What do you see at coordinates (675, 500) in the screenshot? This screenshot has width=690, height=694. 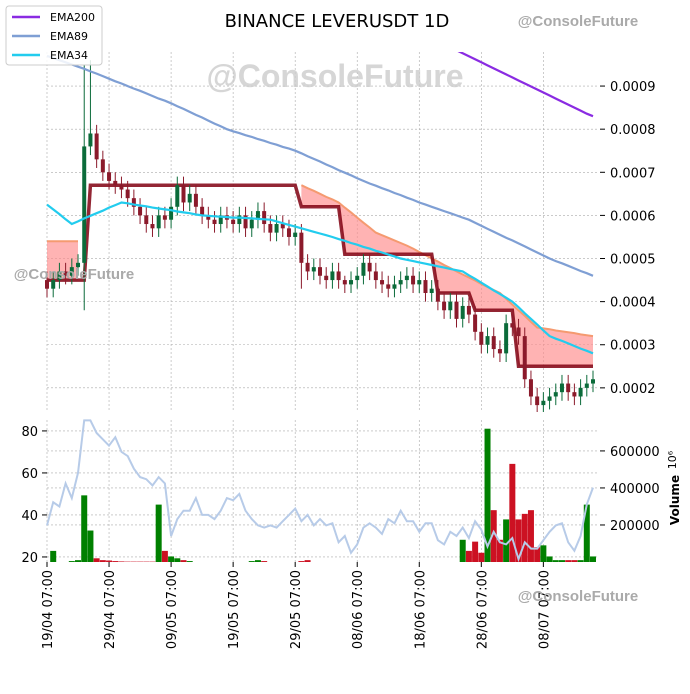 I see `y2-axis-label: Volume` at bounding box center [675, 500].